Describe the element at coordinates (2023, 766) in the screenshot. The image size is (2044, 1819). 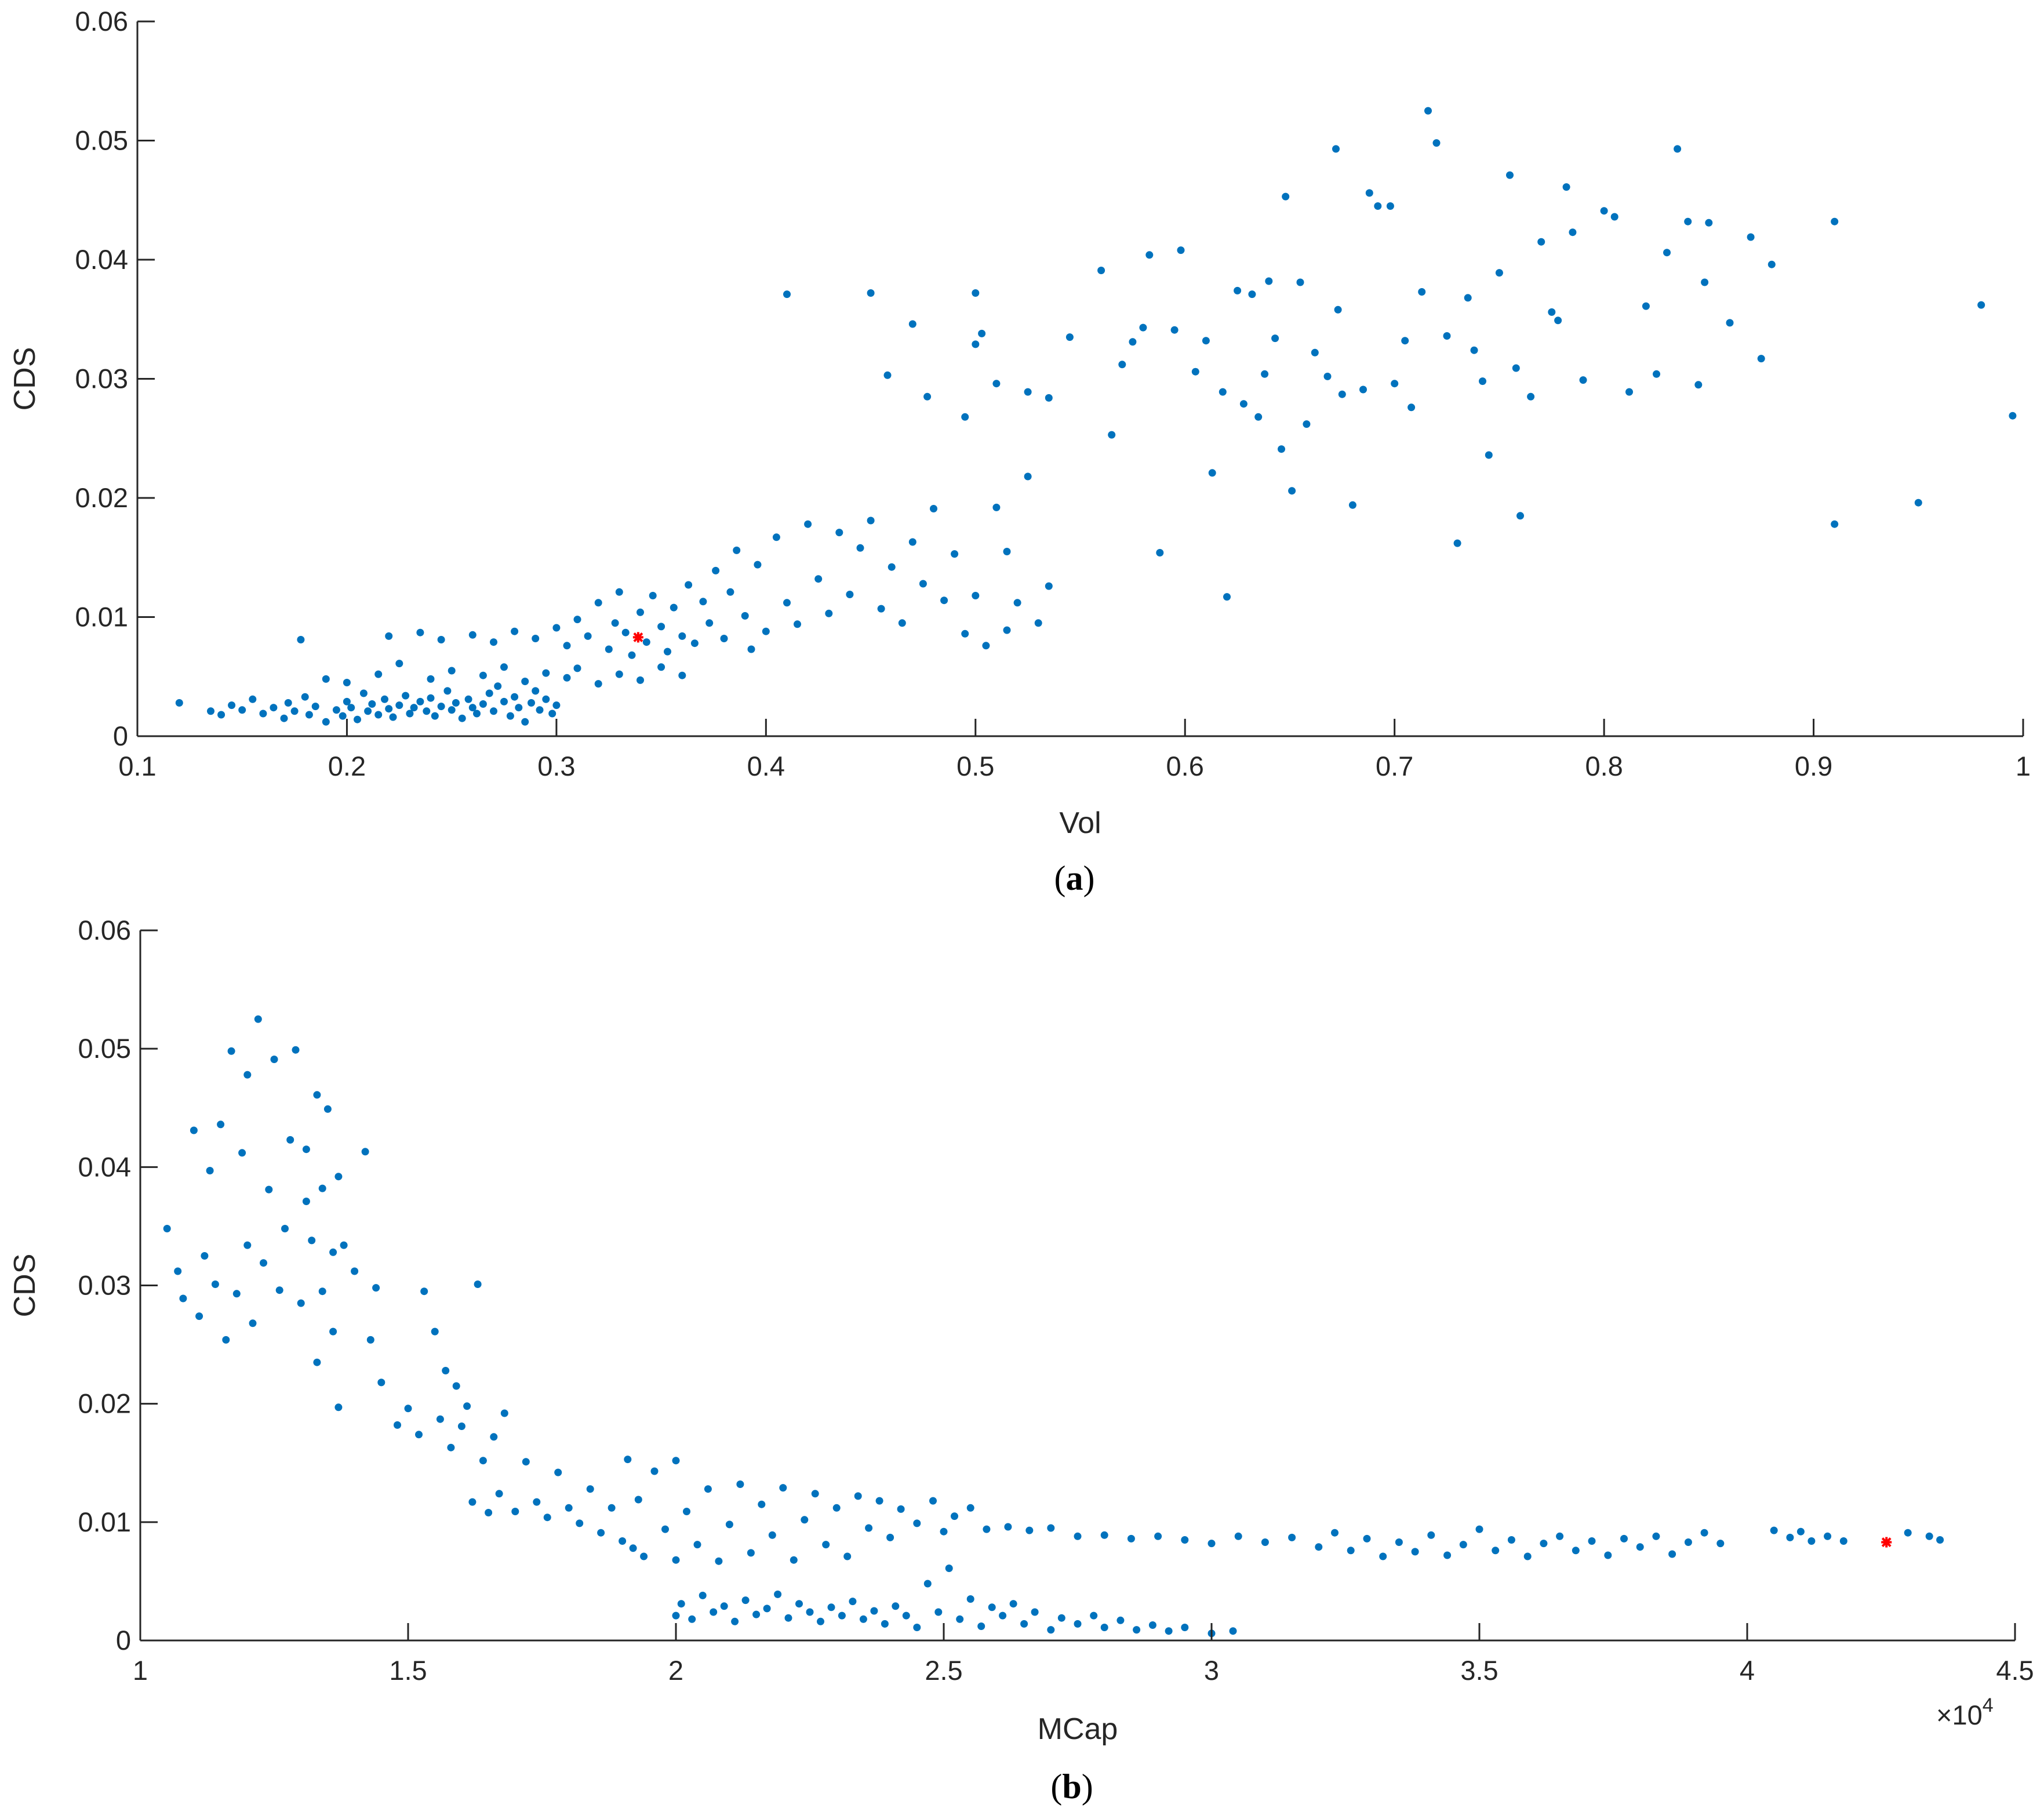
I see `x-tick-label-a-9: 1` at that location.